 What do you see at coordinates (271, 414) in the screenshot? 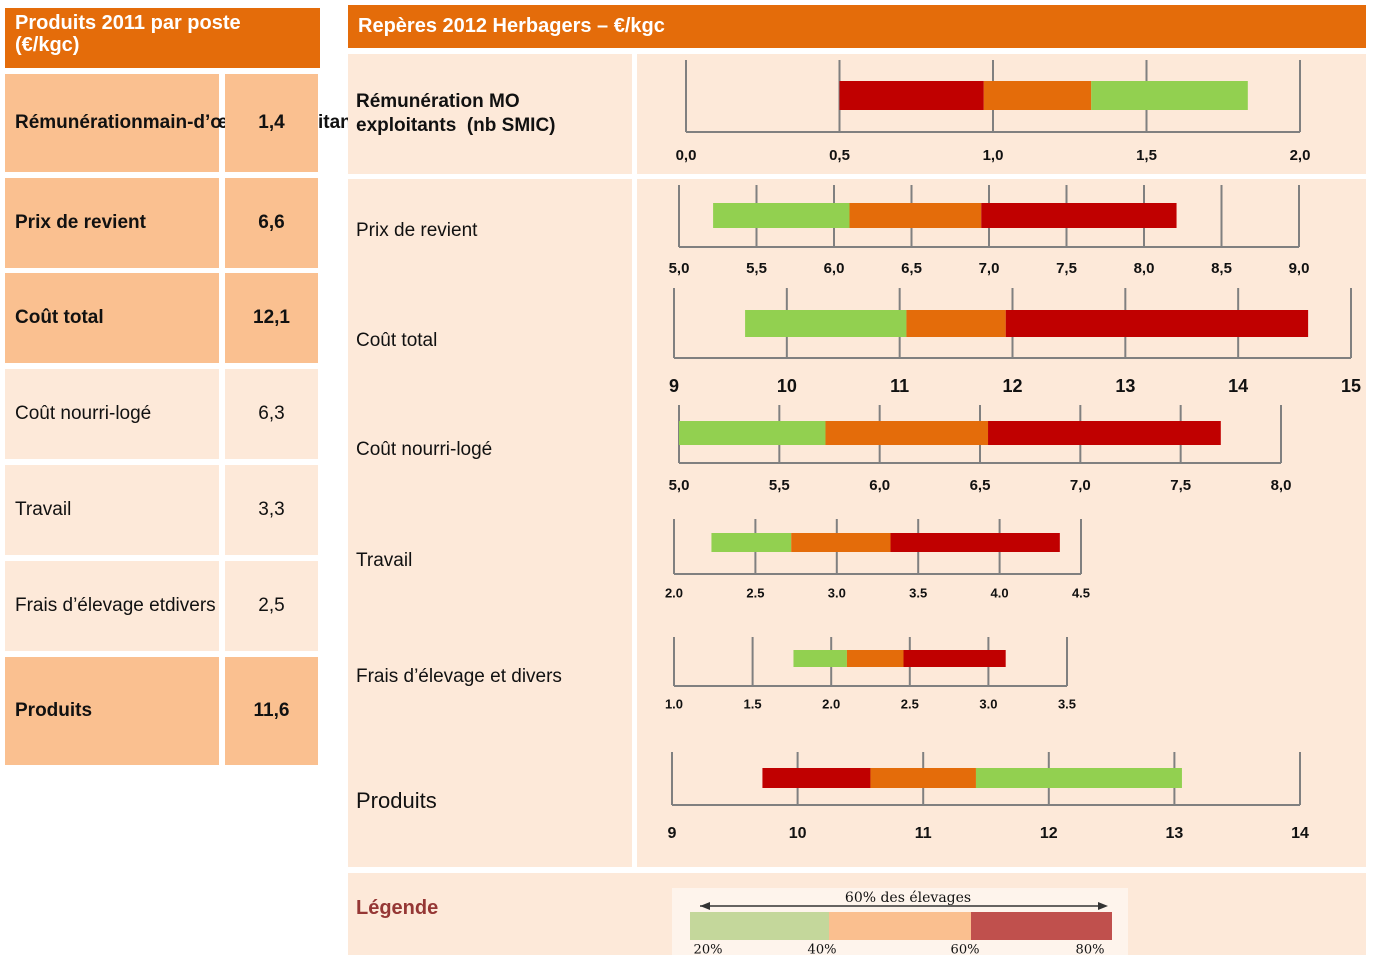
I see `row-value: 6,3` at bounding box center [271, 414].